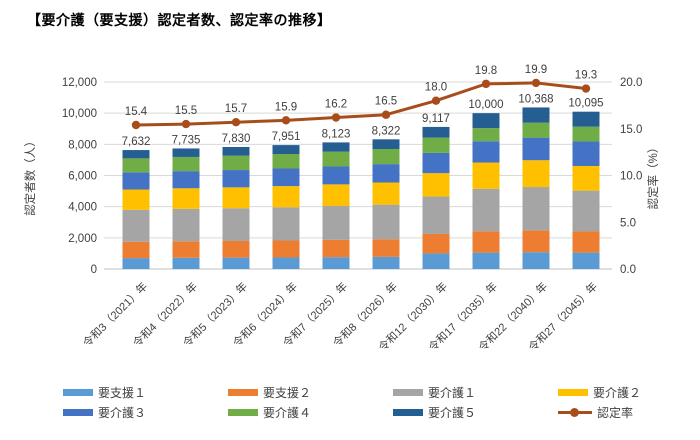 The height and width of the screenshot is (440, 700). Describe the element at coordinates (535, 99) in the screenshot. I see `bar-value-label: 10,368` at that location.